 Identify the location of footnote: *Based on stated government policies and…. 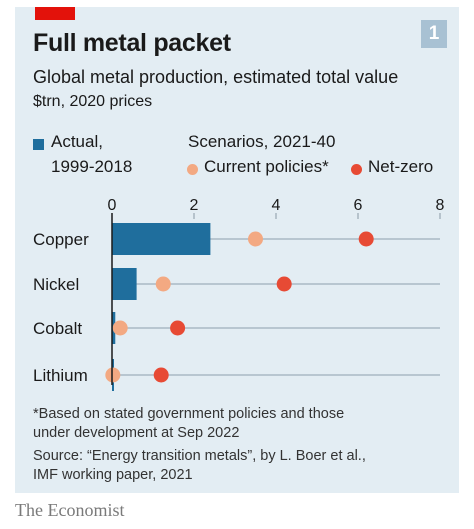
(188, 424).